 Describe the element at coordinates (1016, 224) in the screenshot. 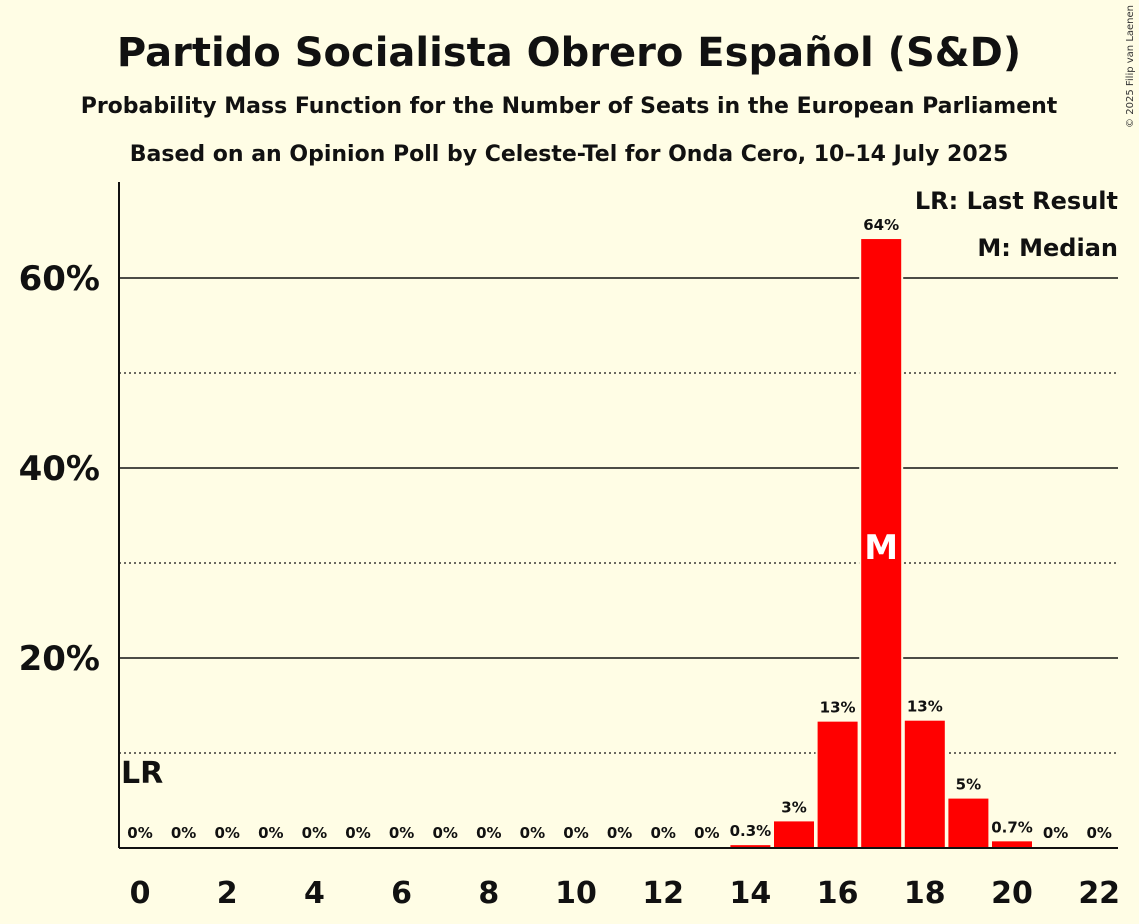

I see `legend: LR: Last Result M: Median` at that location.